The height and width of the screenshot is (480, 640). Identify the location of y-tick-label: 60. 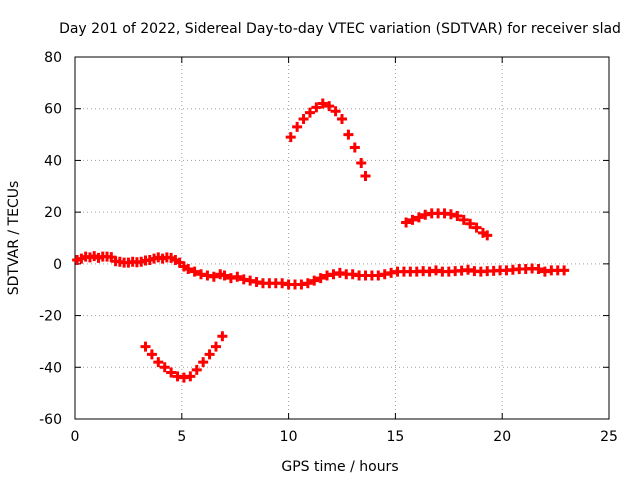
(53, 110).